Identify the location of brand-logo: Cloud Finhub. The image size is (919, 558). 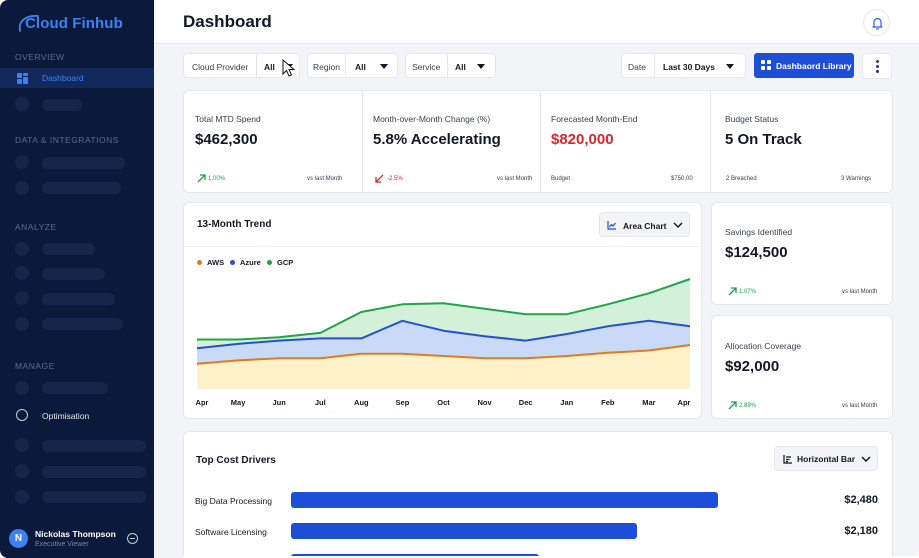
(71, 24).